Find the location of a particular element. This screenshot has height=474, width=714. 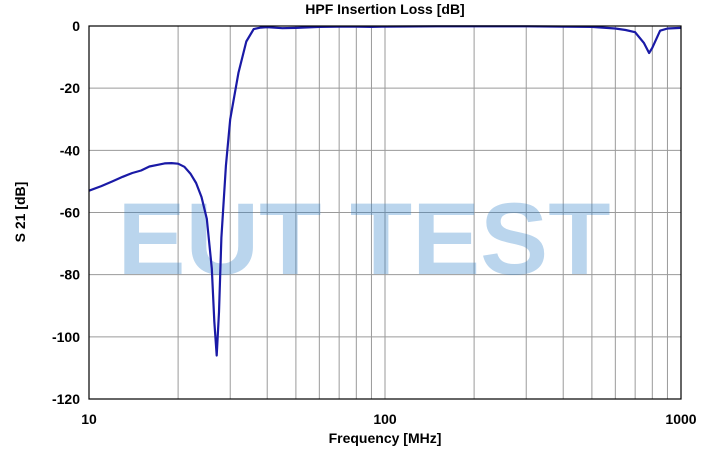

y-tick-labels: 0 -20 -40 -60 -80 -100 -120 is located at coordinates (66, 212).